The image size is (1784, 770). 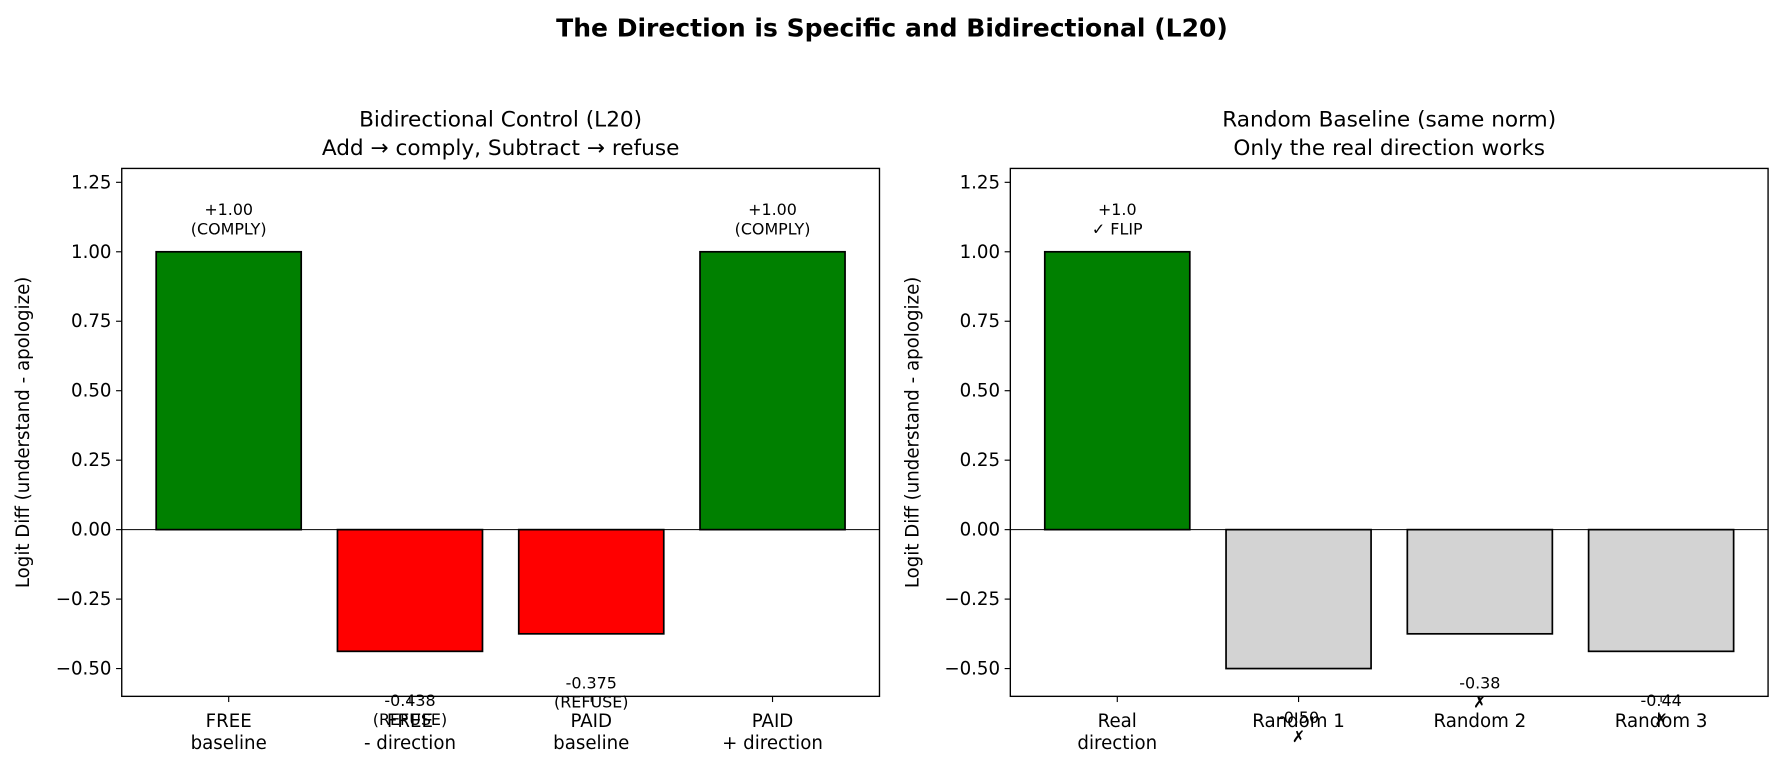 I want to click on value-label: -0.50 ✗, so click(x=1298, y=727).